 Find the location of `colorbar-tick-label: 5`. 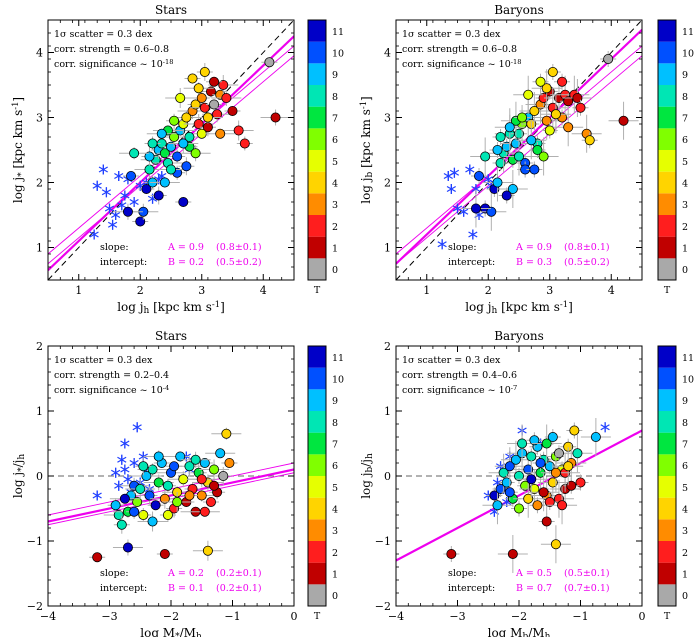

colorbar-tick-label: 5 is located at coordinates (685, 162).